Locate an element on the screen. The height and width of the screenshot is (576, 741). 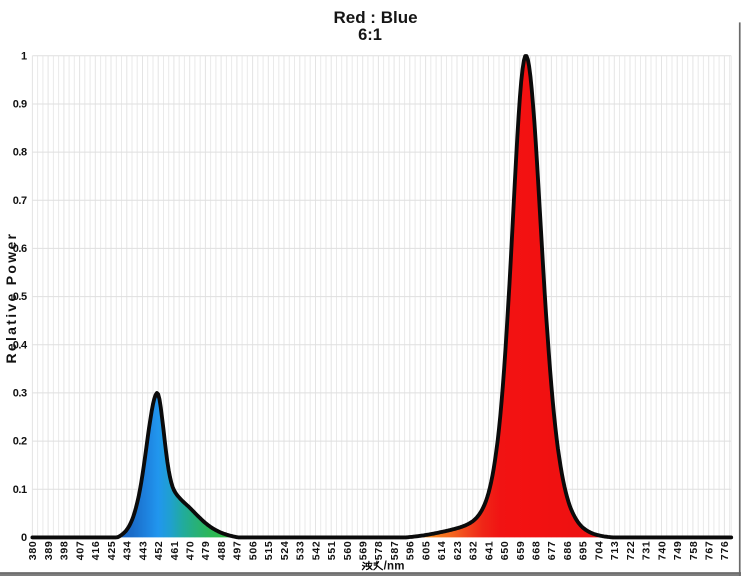
svg-text: 713 is located at coordinates (615, 551).